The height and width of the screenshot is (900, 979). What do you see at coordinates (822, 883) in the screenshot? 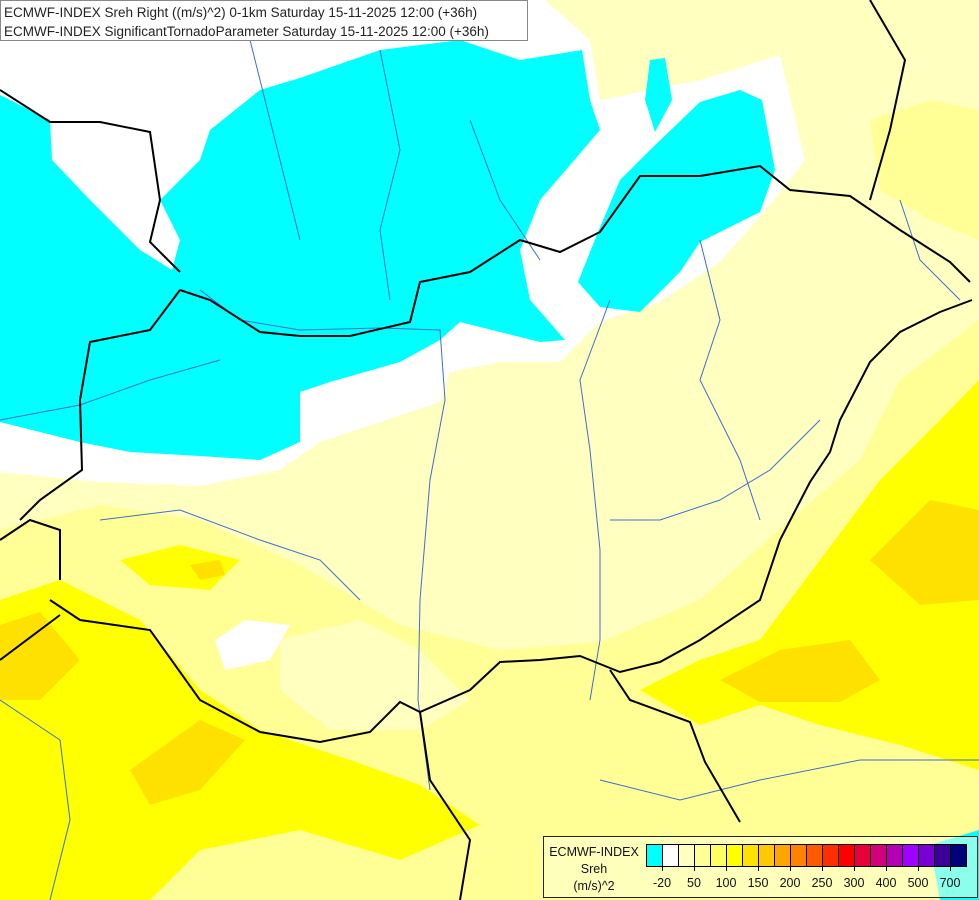
I see `legend-tick-label: 250` at bounding box center [822, 883].